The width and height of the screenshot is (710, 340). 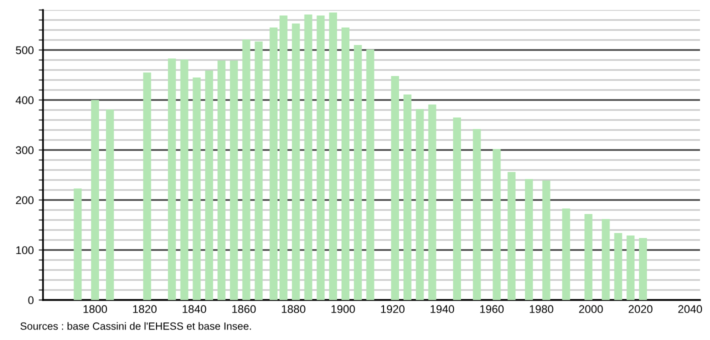 I want to click on x-tick-label: 1800, so click(x=95, y=309).